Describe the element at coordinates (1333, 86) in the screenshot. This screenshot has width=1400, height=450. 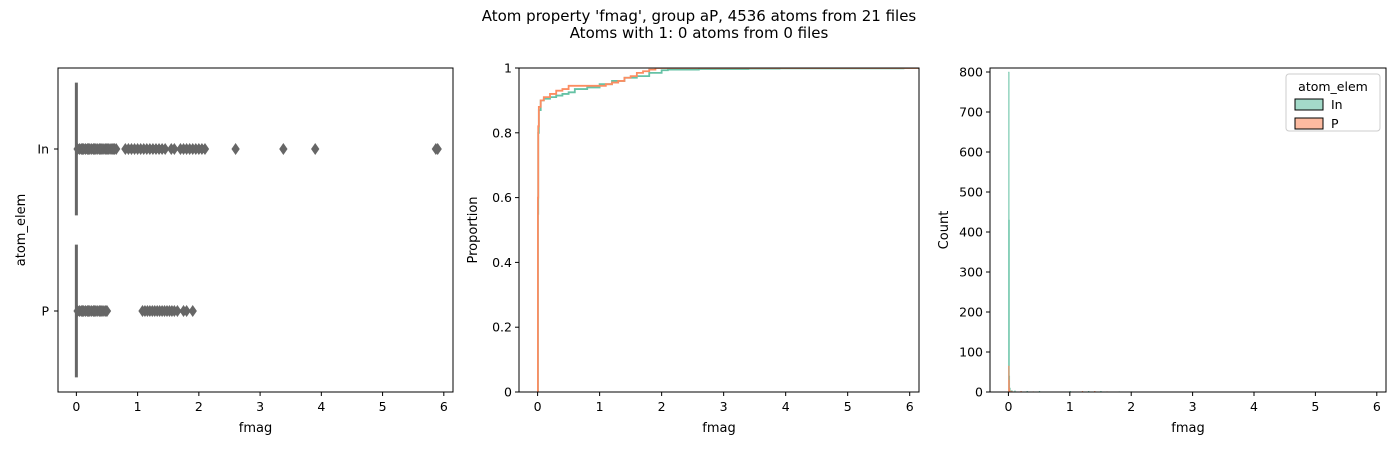
I see `legend-title: atom_elem` at that location.